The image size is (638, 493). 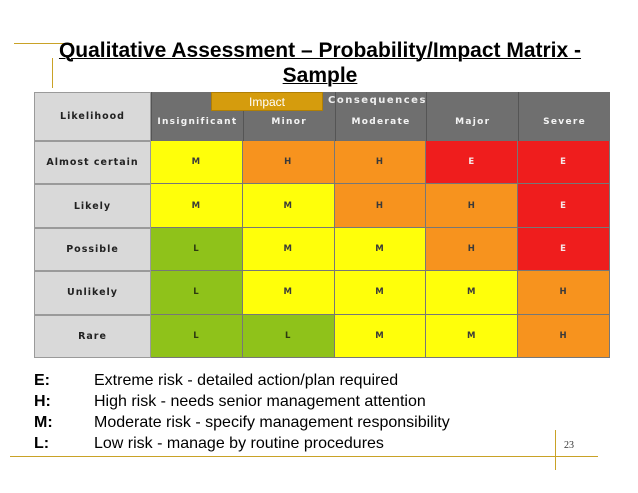 I want to click on likelihood-row-header: Possible, so click(x=92, y=249).